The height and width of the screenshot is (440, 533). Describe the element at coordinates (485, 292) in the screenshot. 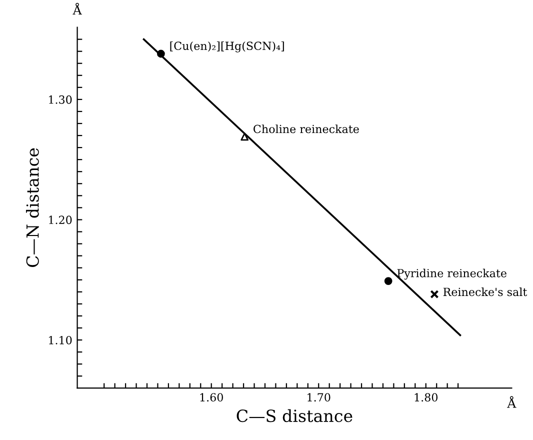

I see `series-label: Reinecke's salt` at that location.